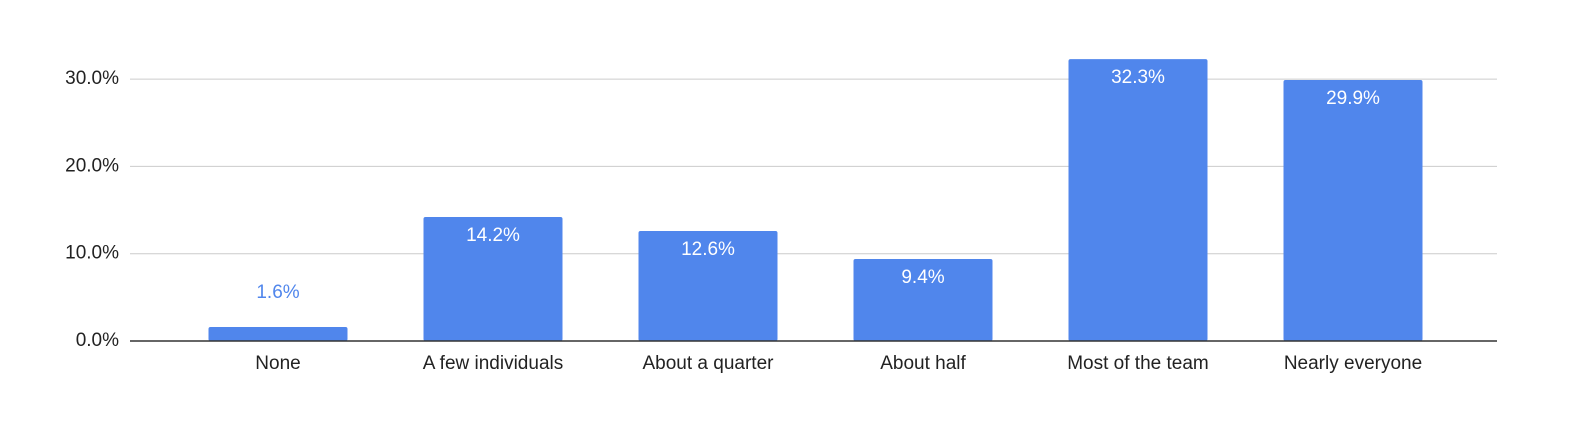 Image resolution: width=1592 pixels, height=434 pixels. I want to click on y-tick-label: 0.0%, so click(97, 340).